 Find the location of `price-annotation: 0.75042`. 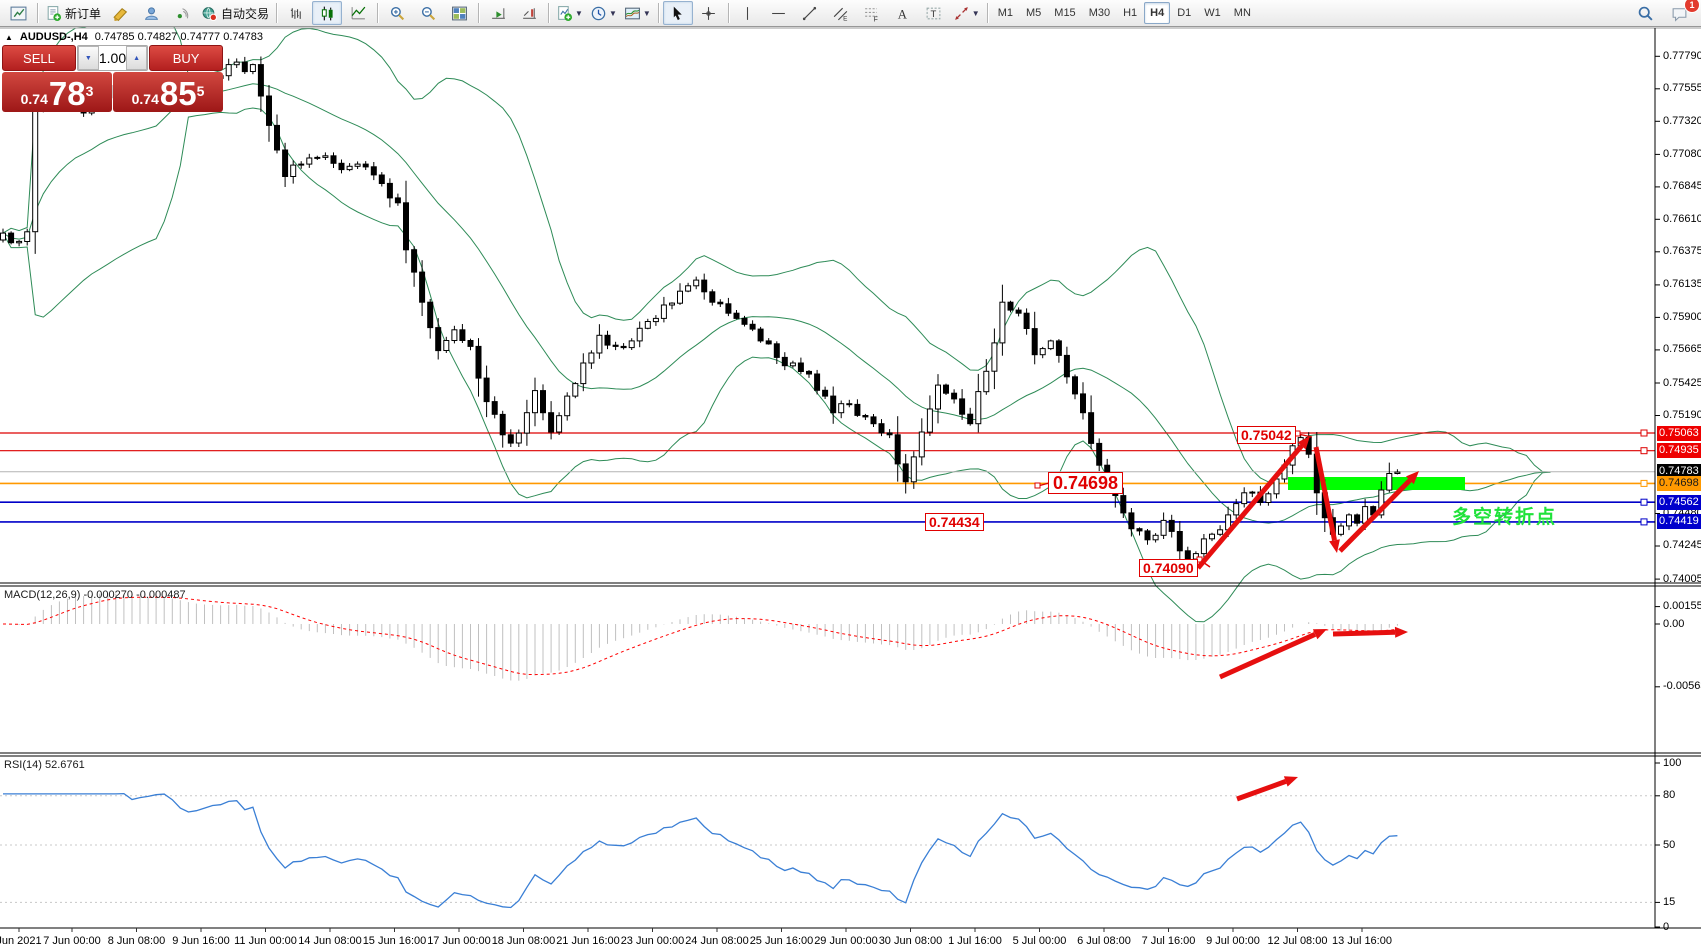

price-annotation: 0.75042 is located at coordinates (1266, 435).